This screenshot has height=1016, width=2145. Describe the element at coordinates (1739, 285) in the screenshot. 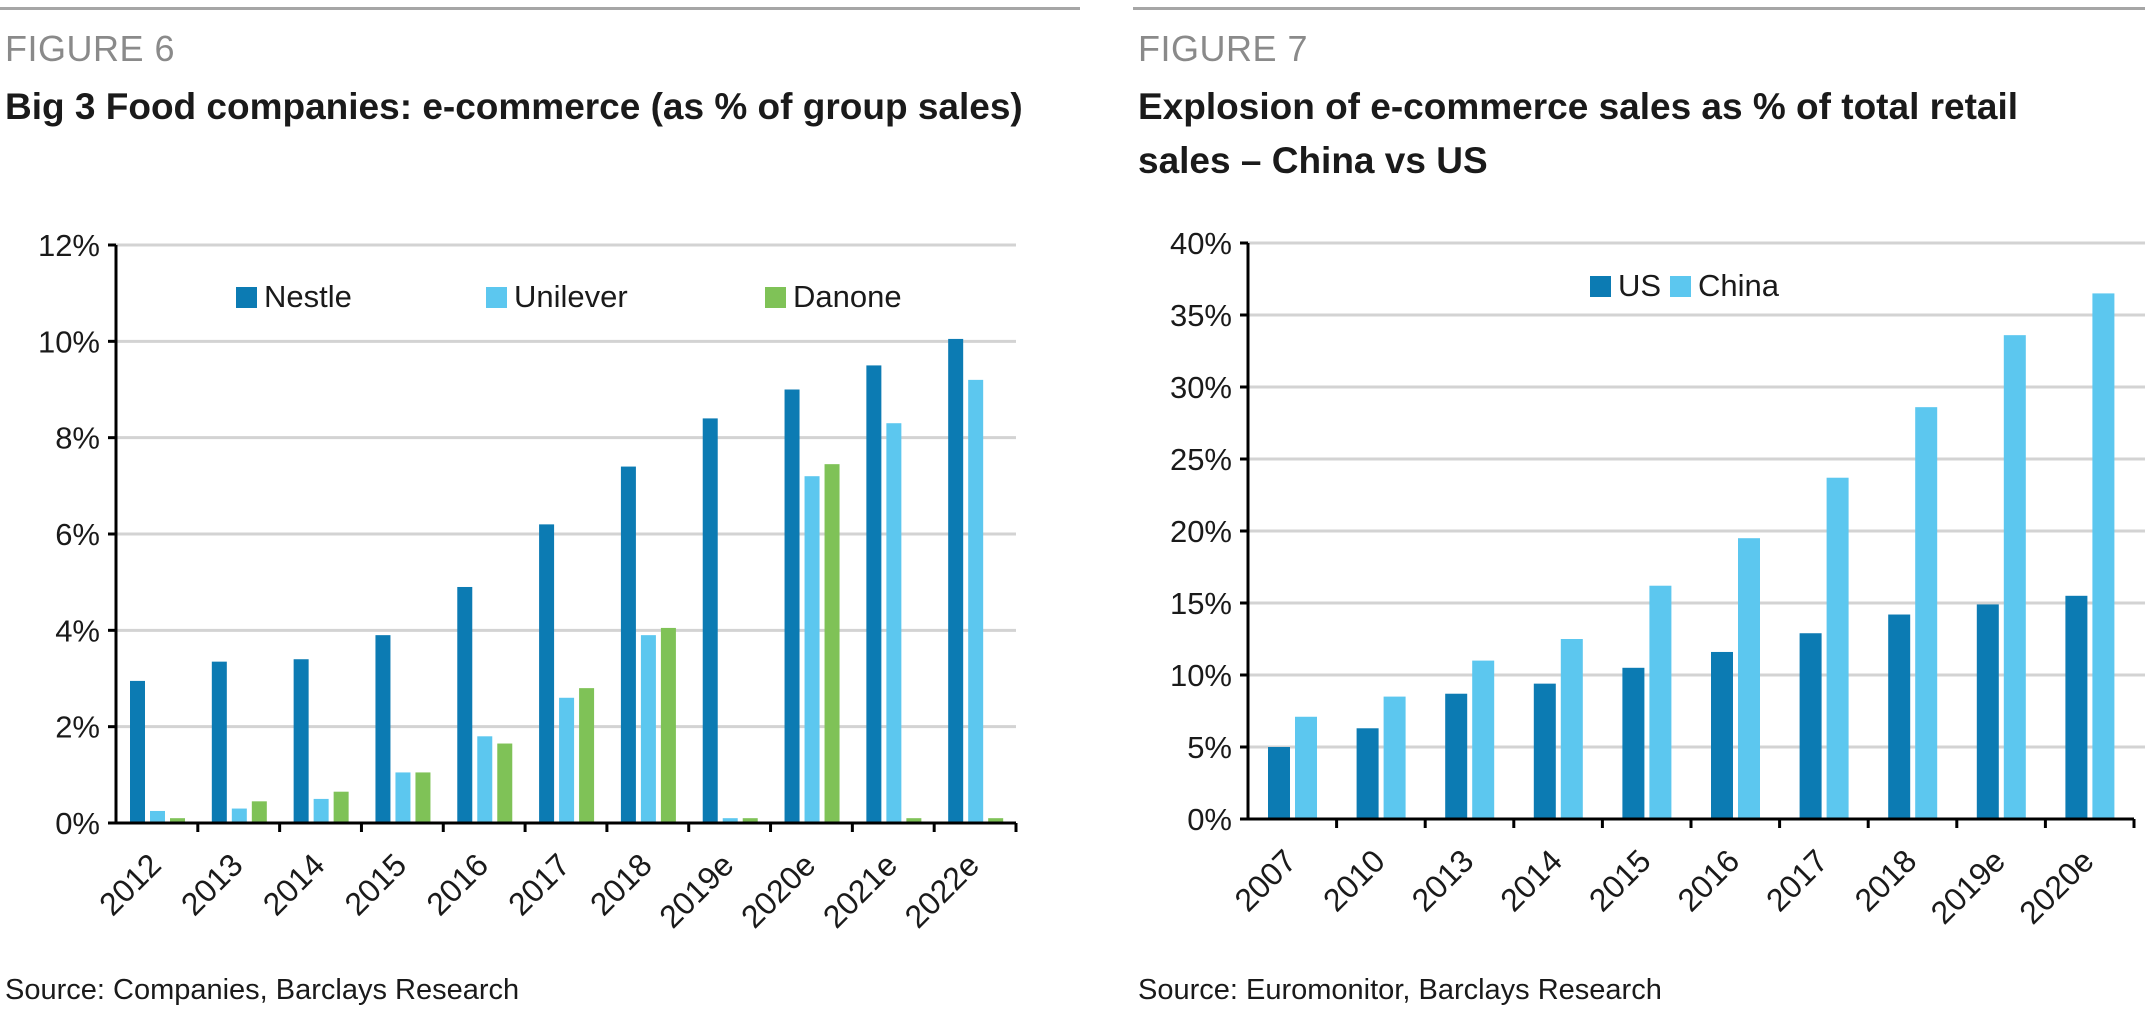

I see `legend-label-china: China` at that location.